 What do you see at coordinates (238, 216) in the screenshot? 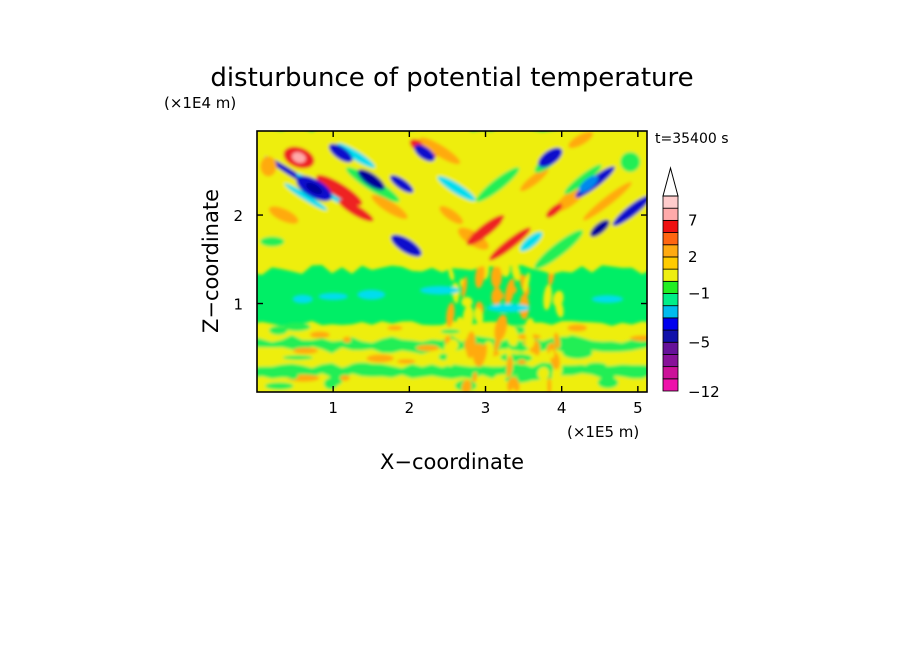
I see `y-tick-label: 2` at bounding box center [238, 216].